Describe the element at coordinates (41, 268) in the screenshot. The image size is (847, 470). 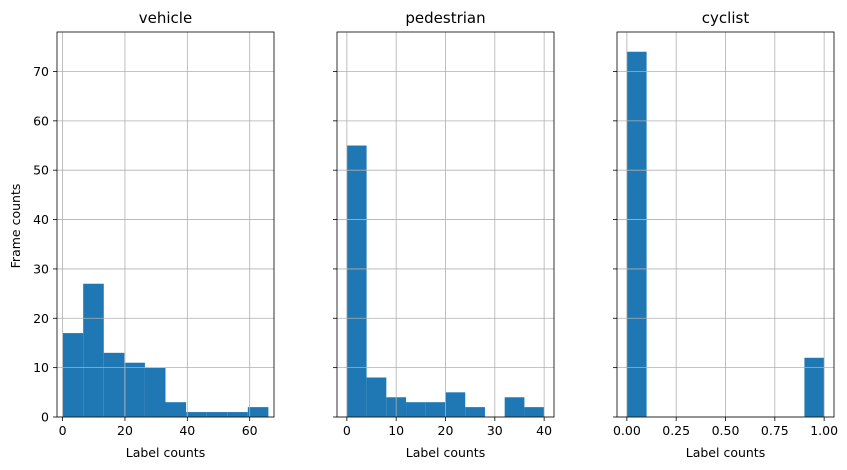
I see `panel-vehicle-y-tick-label: 30` at that location.